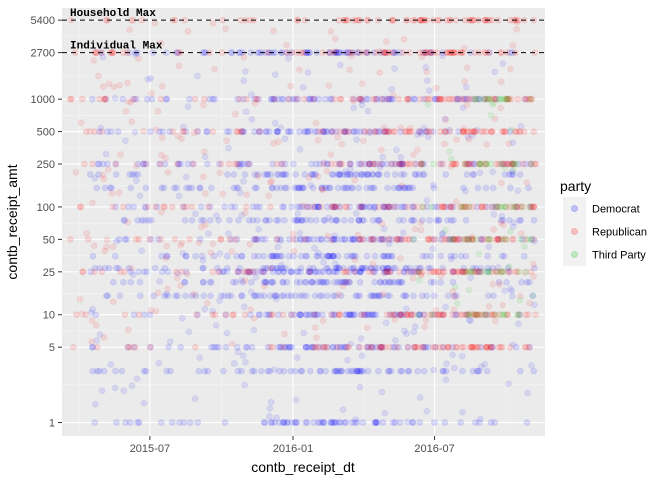 This screenshot has height=485, width=672. I want to click on y-tick-label: 1000, so click(43, 100).